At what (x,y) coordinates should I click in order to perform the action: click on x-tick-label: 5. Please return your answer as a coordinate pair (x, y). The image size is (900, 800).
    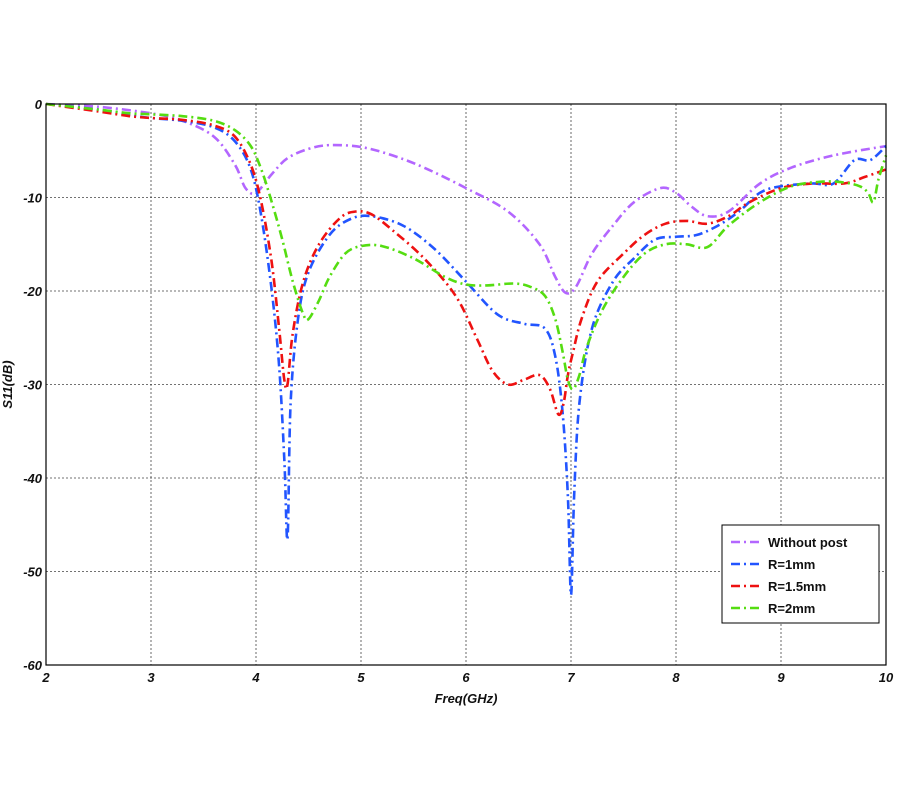
    Looking at the image, I should click on (361, 677).